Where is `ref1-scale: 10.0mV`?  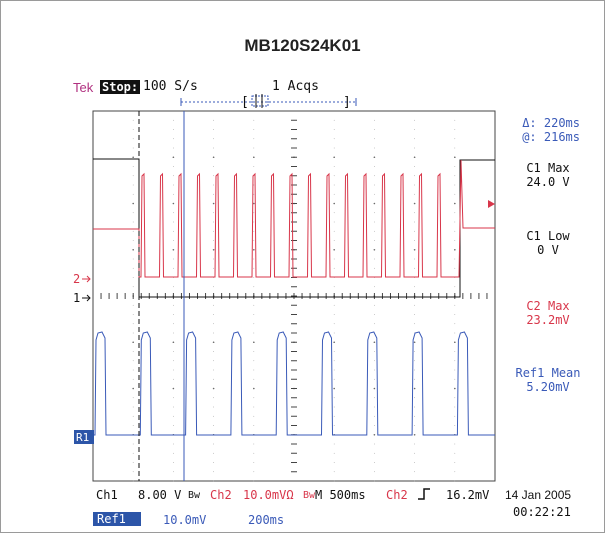 ref1-scale: 10.0mV is located at coordinates (185, 520).